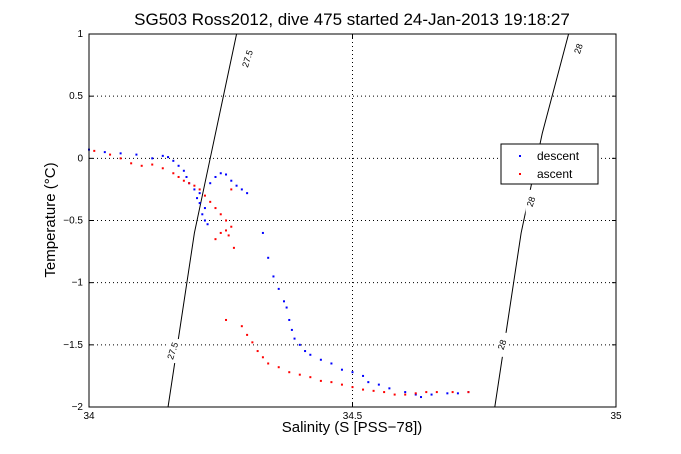 The height and width of the screenshot is (454, 681). I want to click on y-tick-label: 1, so click(80, 34).